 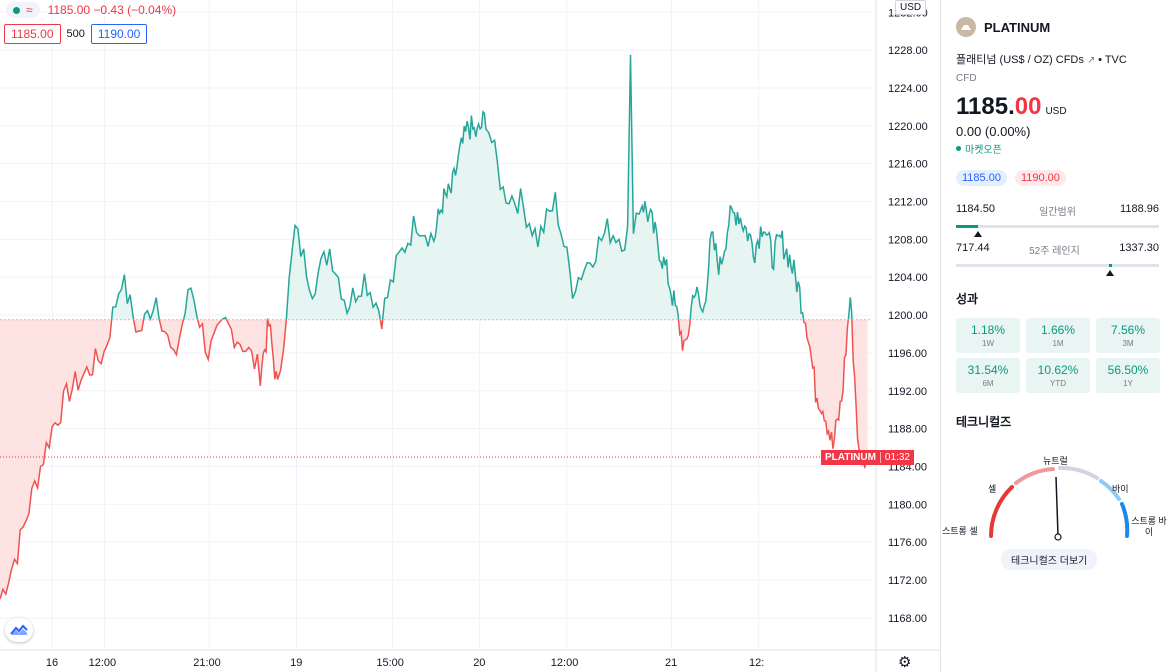 What do you see at coordinates (1139, 248) in the screenshot?
I see `year-range-high: 1337.30` at bounding box center [1139, 248].